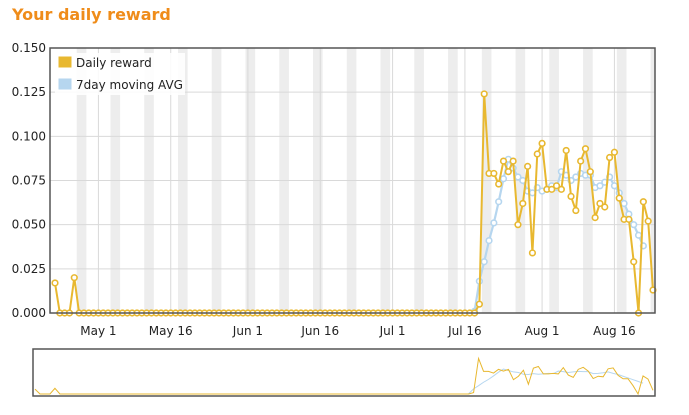 This screenshot has width=689, height=415. Describe the element at coordinates (29, 225) in the screenshot. I see `y-tick-label: 0.050` at that location.